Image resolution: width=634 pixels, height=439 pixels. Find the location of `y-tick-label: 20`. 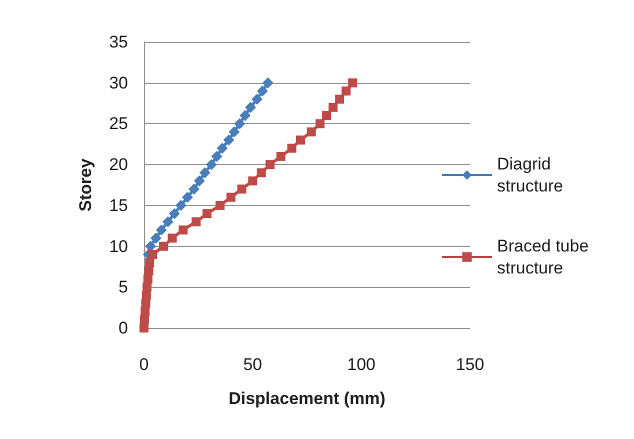

y-tick-label: 20 is located at coordinates (118, 164).